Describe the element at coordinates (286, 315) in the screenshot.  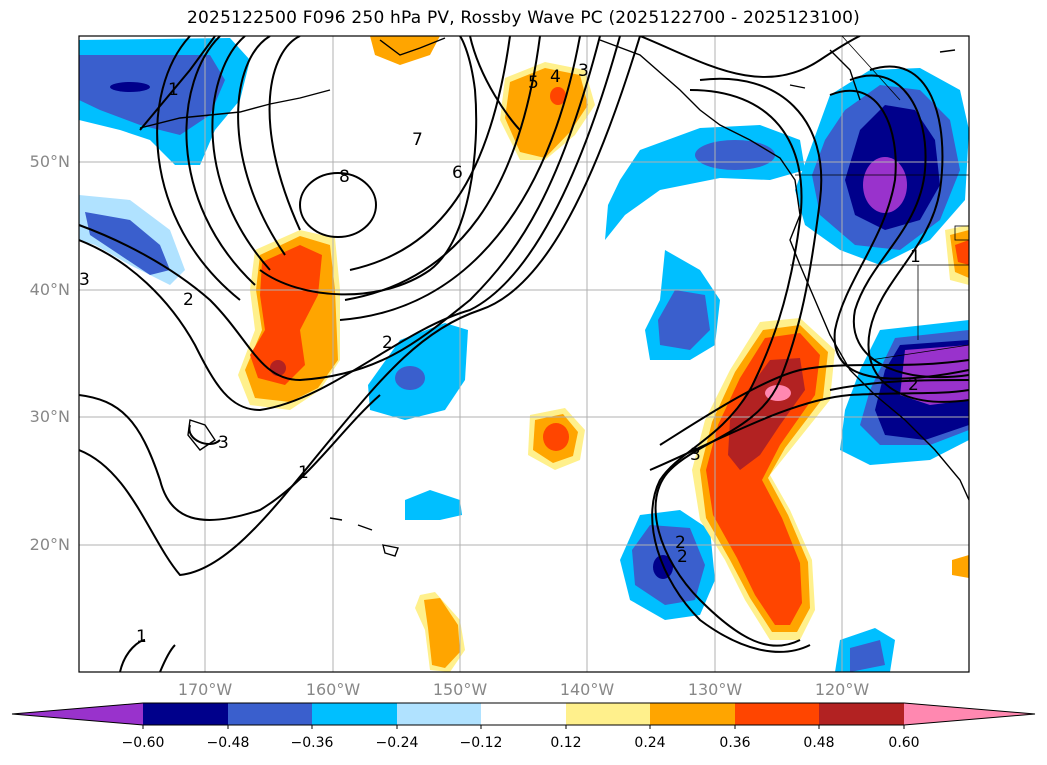
I see `shade-cp-pos-red` at that location.